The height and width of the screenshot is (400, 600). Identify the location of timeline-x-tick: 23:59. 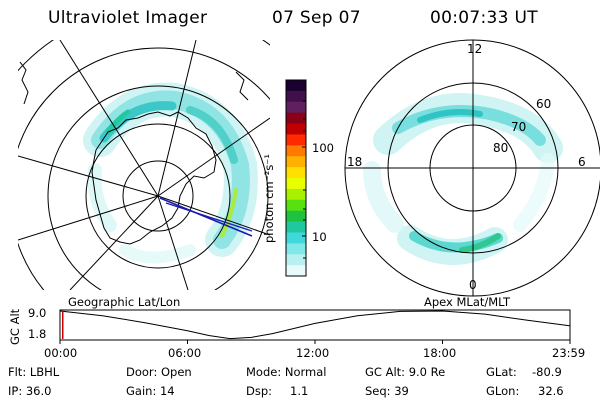
(569, 353).